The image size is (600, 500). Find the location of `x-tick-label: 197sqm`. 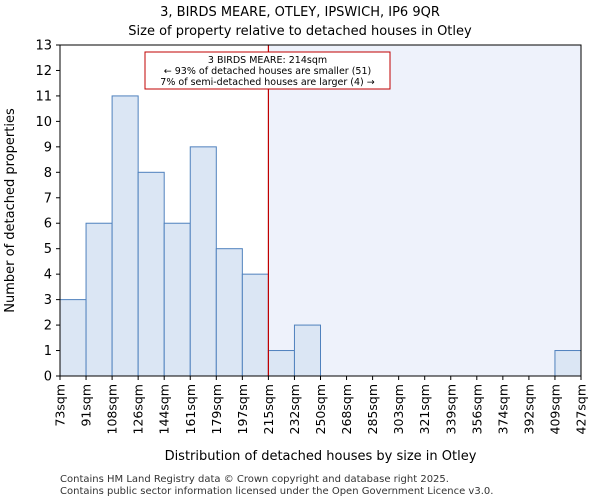

x-tick-label: 197sqm is located at coordinates (242, 409).